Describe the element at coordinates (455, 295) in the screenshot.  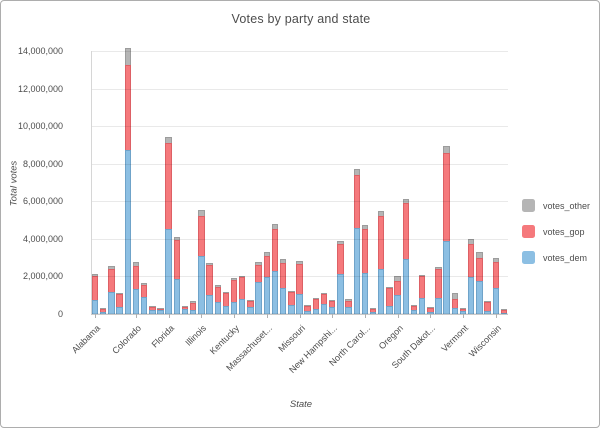
I see `bar-segment-votes_other-utah` at that location.